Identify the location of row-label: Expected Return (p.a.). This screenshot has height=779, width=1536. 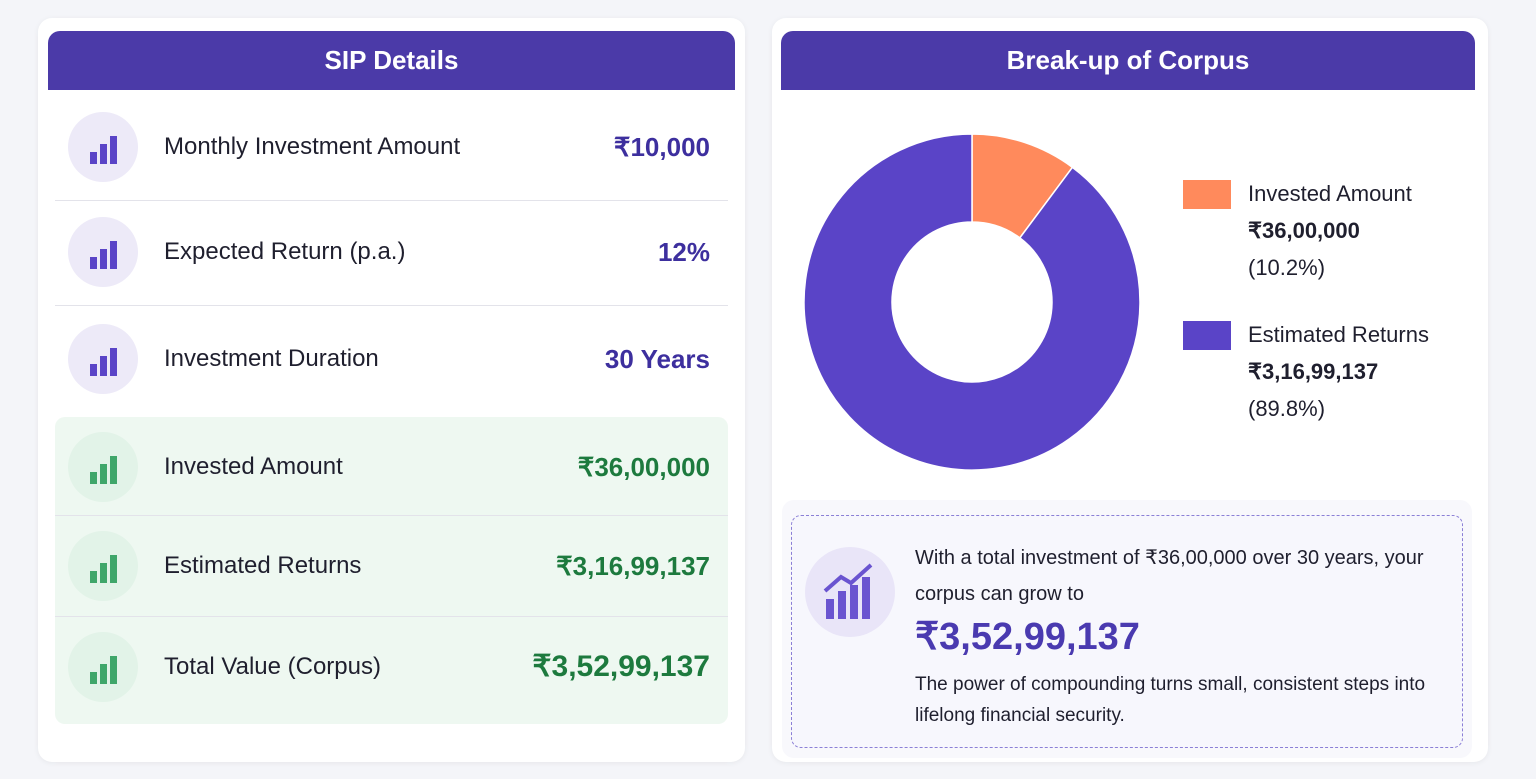
(285, 251).